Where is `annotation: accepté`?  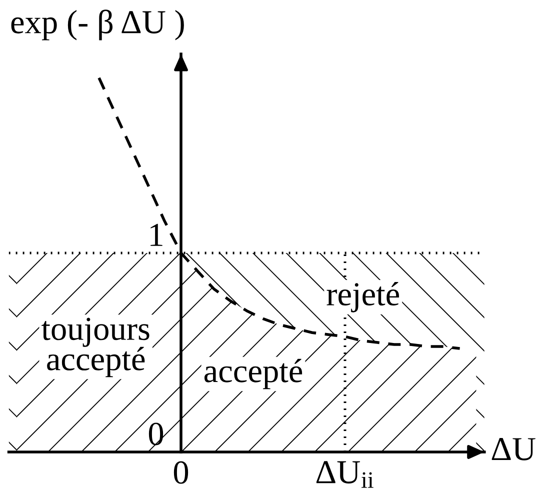
annotation: accepté is located at coordinates (253, 374).